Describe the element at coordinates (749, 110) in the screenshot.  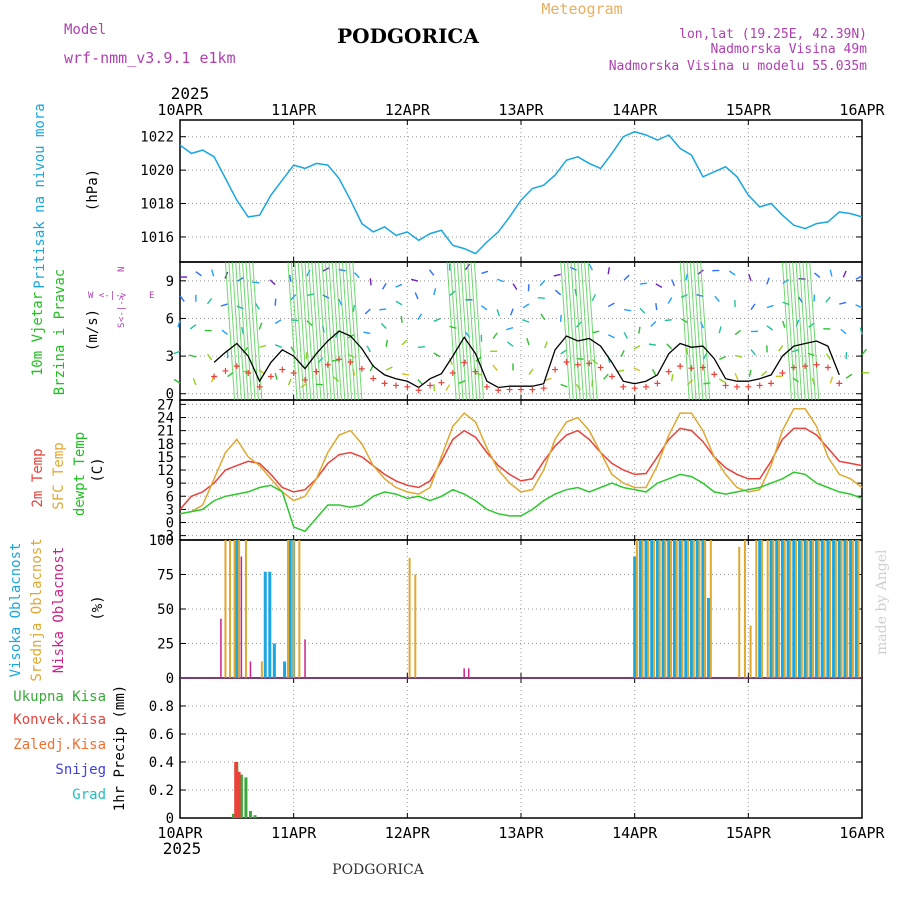
I see `date-label-top: 15APR` at that location.